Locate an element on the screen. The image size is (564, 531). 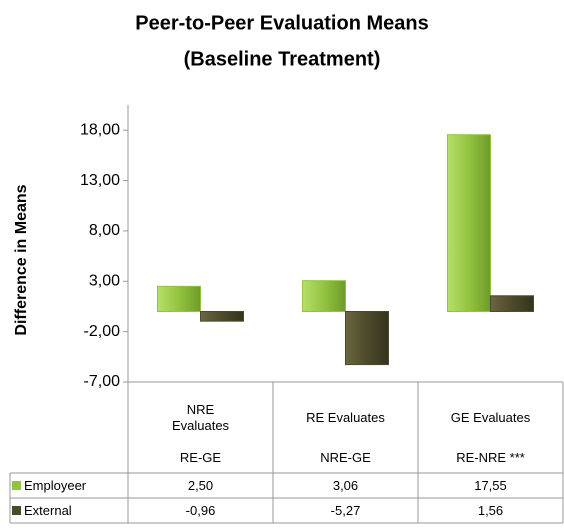
y-tick-label: -2,00 is located at coordinates (102, 331).